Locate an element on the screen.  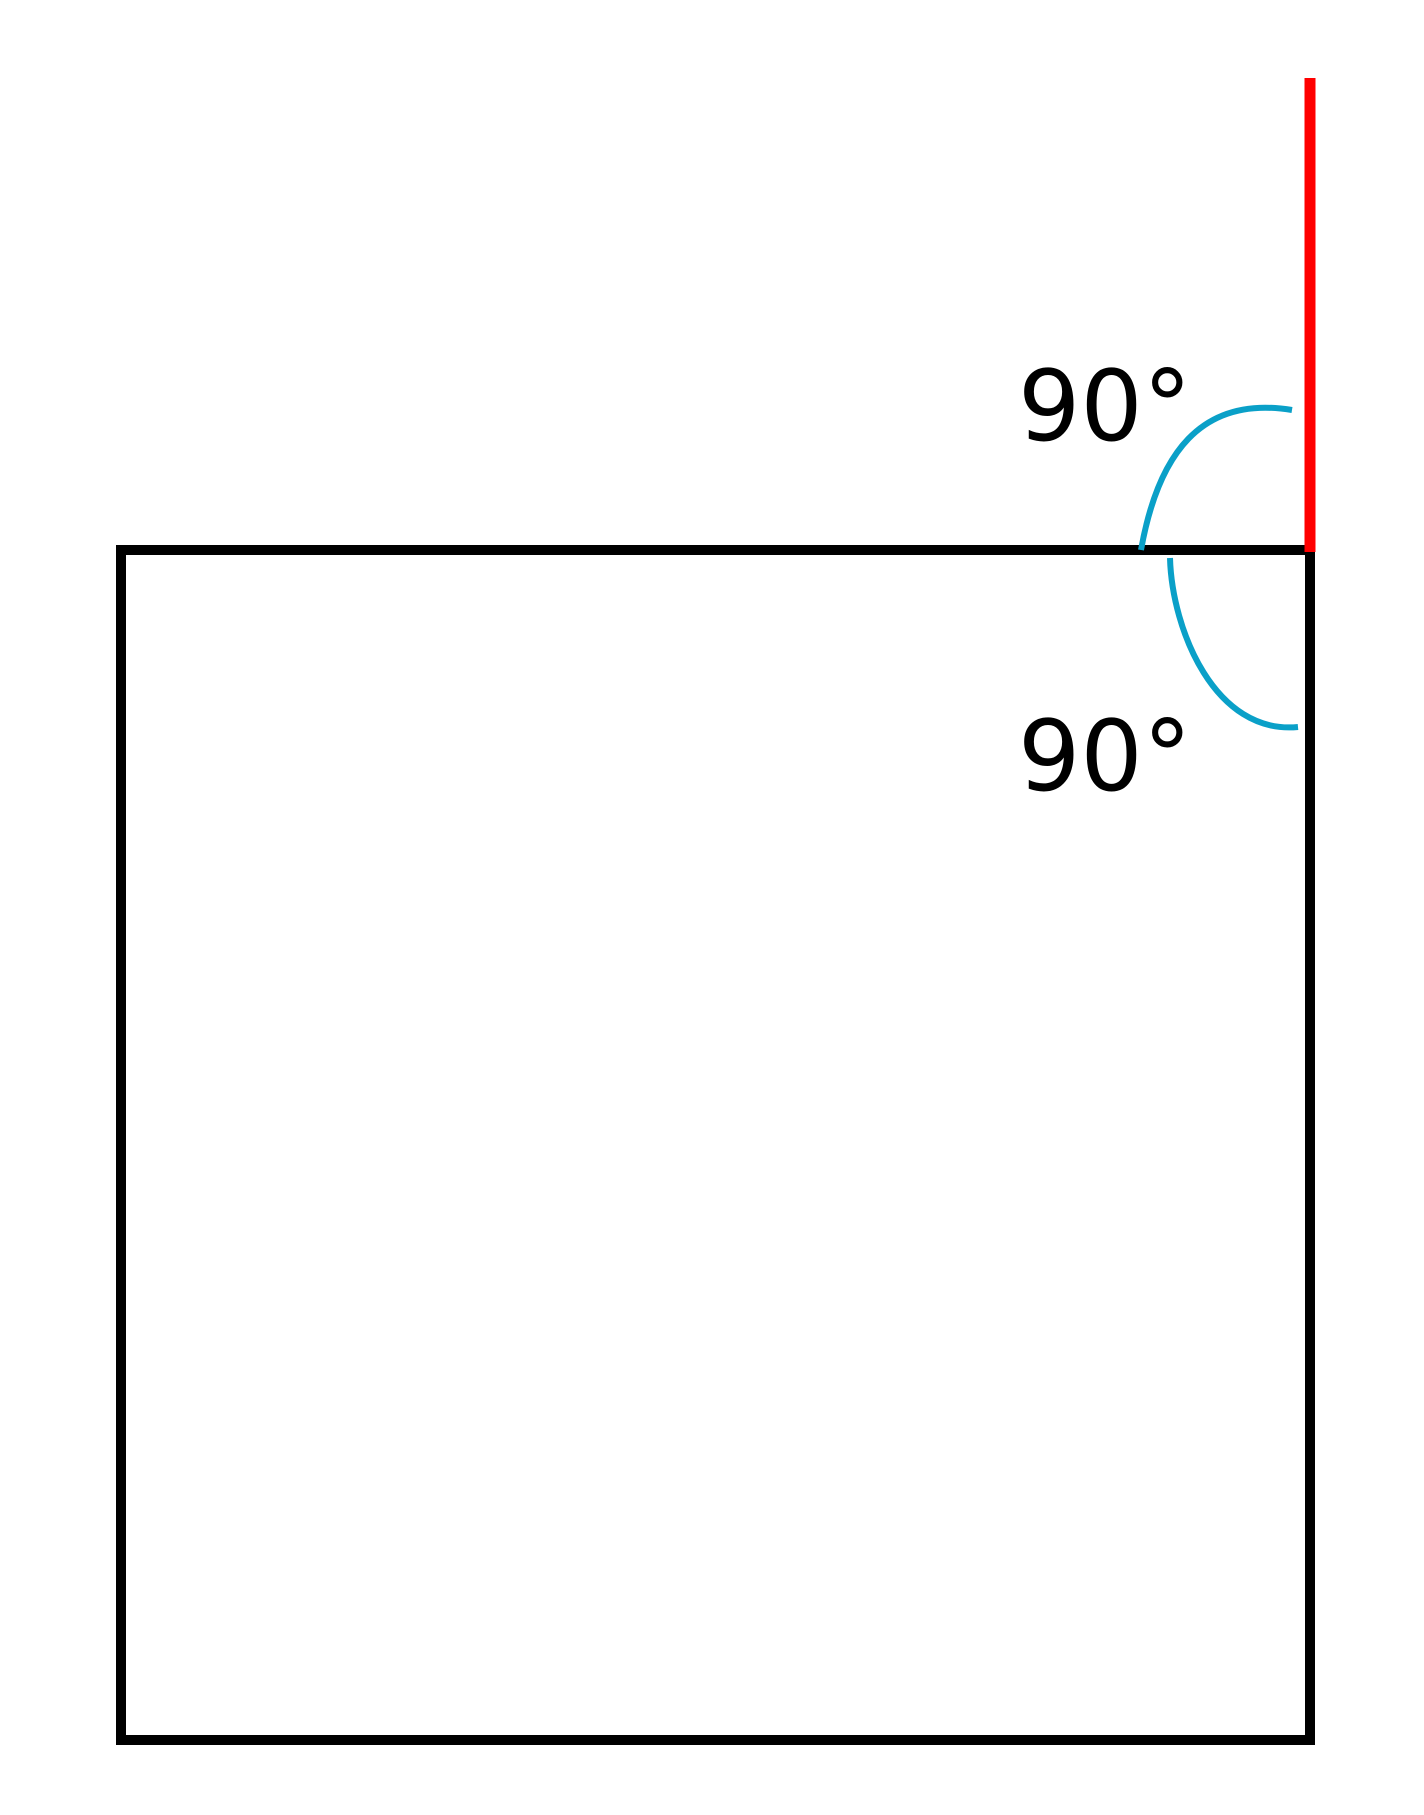
exterior-angle-arc is located at coordinates (1215, 477).